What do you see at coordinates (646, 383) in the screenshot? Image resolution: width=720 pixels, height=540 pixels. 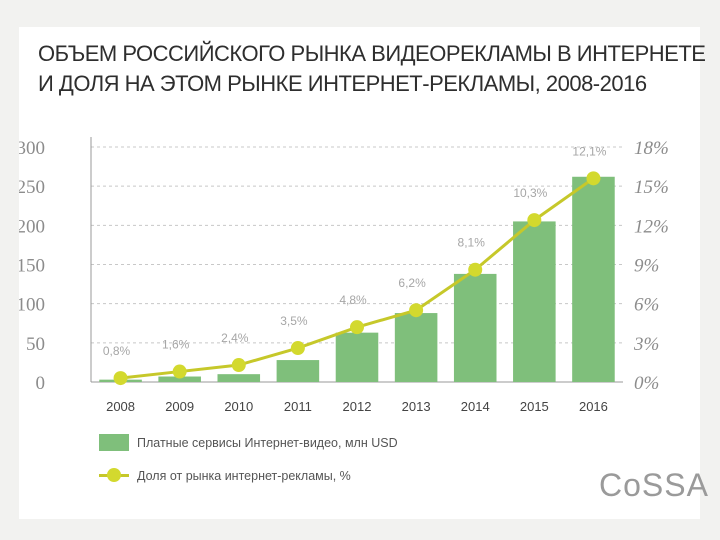 I see `y-right-tick-label: 0%` at bounding box center [646, 383].